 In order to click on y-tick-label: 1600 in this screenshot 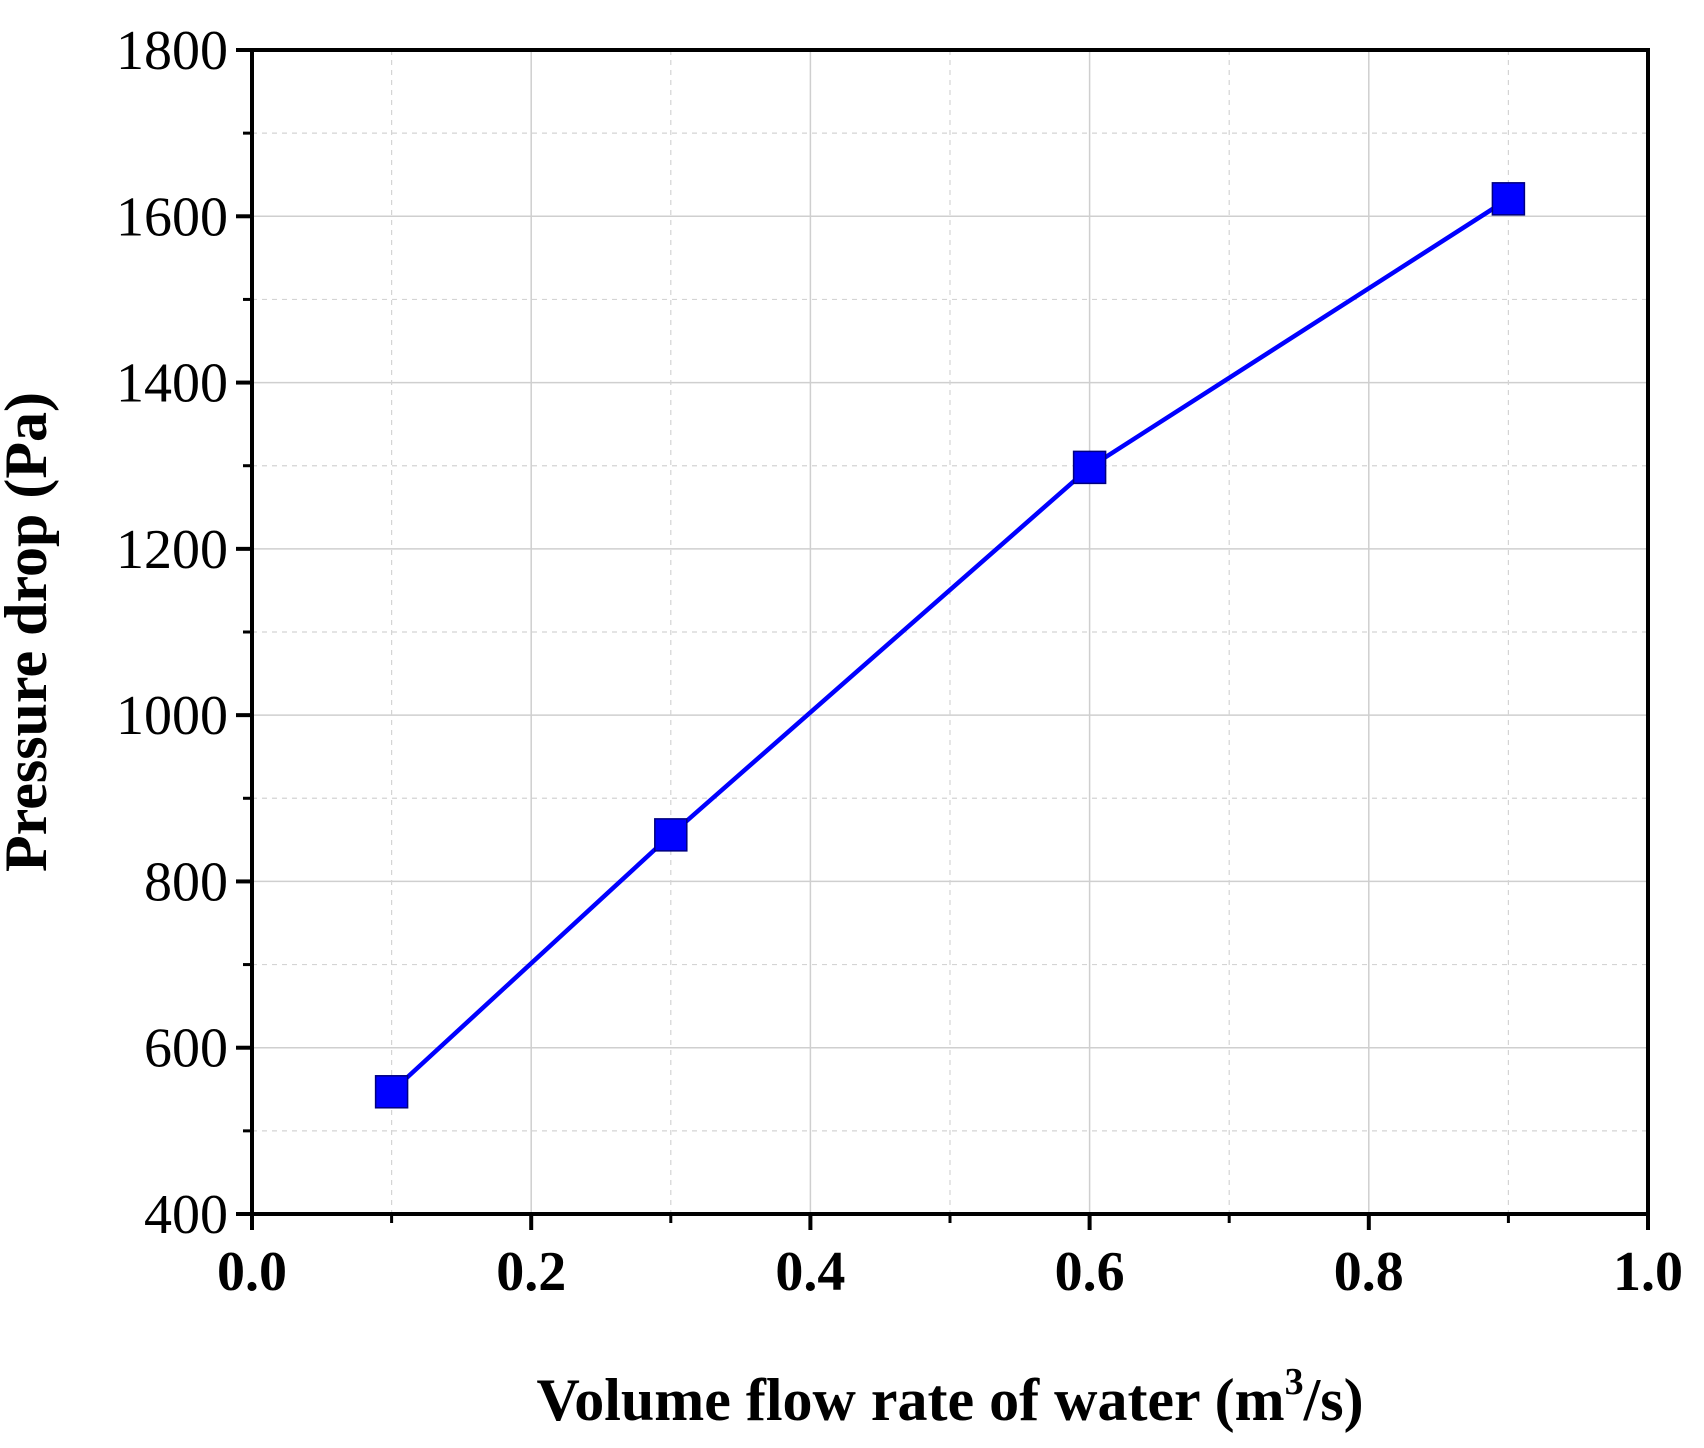, I will do `click(172, 217)`.